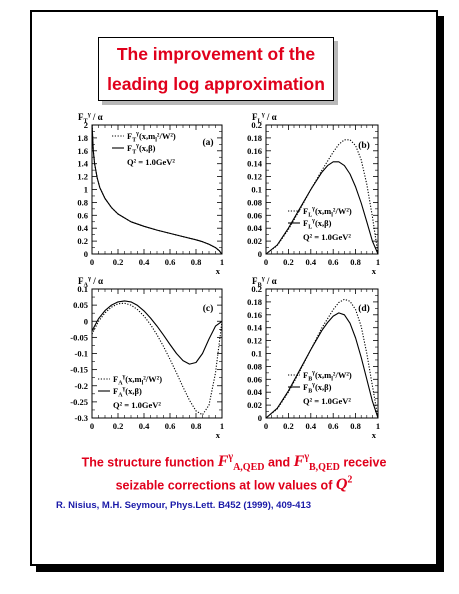 Image resolution: width=459 pixels, height=594 pixels. I want to click on caption-fa-sup: γ, so click(231, 457).